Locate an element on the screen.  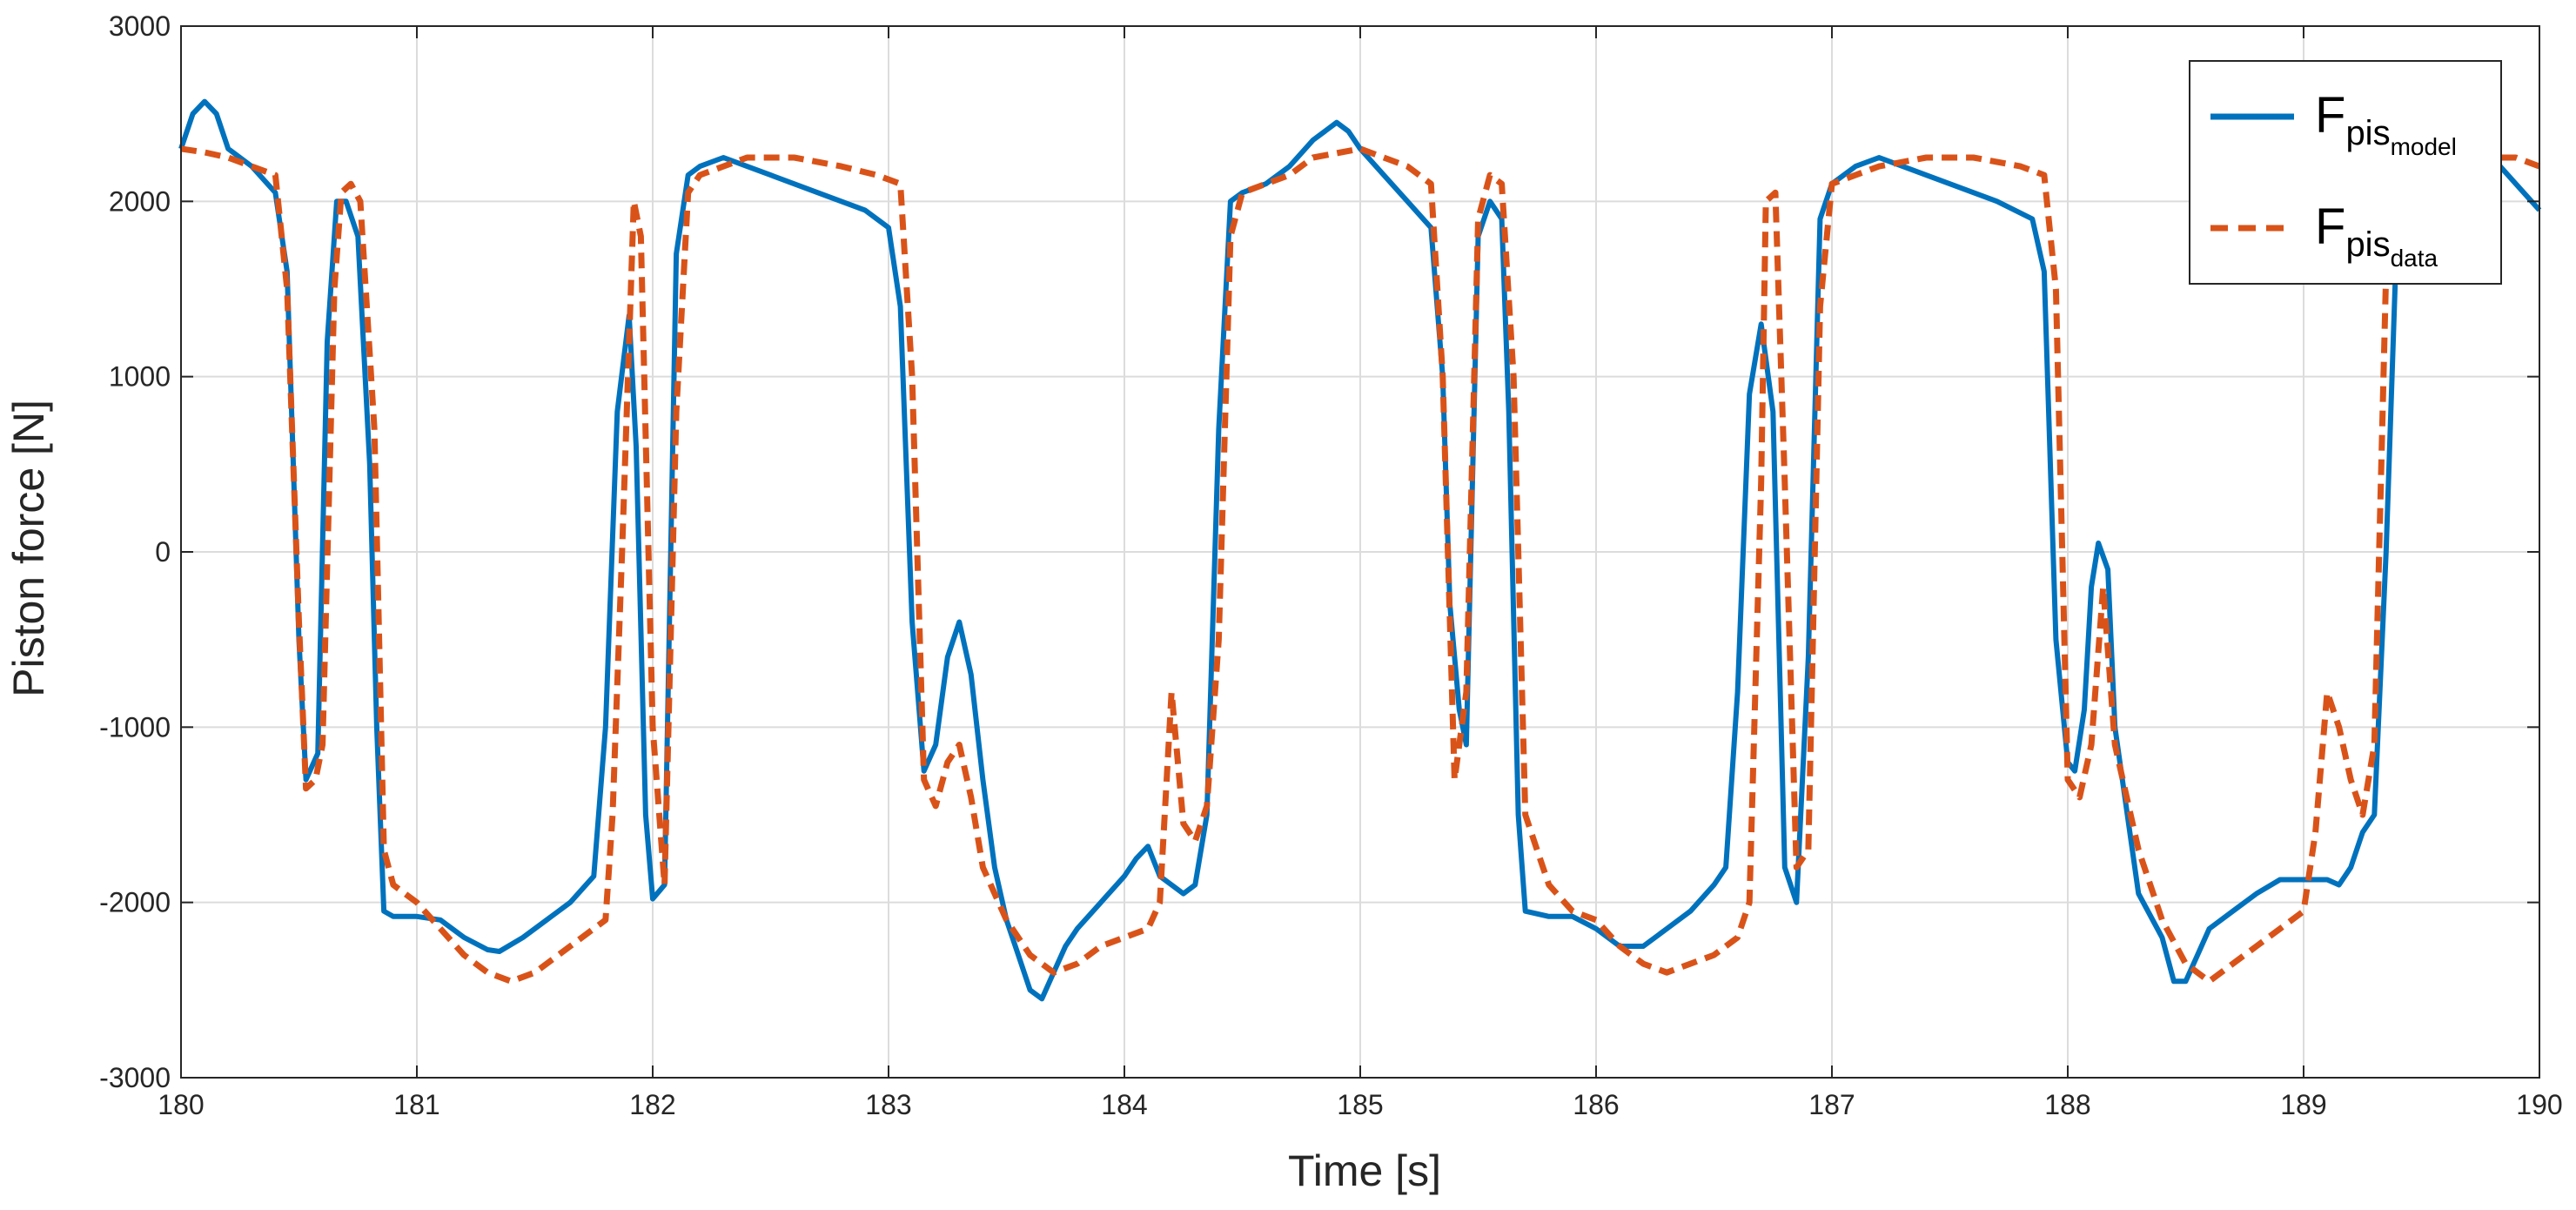
y-tick-label: 3000 is located at coordinates (140, 26).